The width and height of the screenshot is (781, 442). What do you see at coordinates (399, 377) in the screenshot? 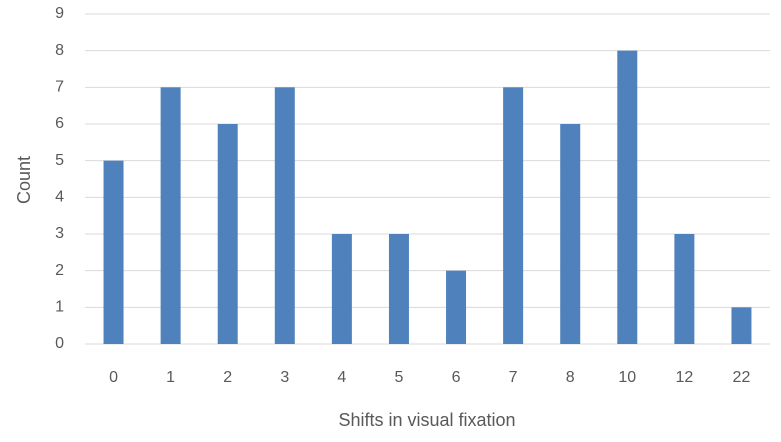
I see `x-tick-label: 5` at bounding box center [399, 377].